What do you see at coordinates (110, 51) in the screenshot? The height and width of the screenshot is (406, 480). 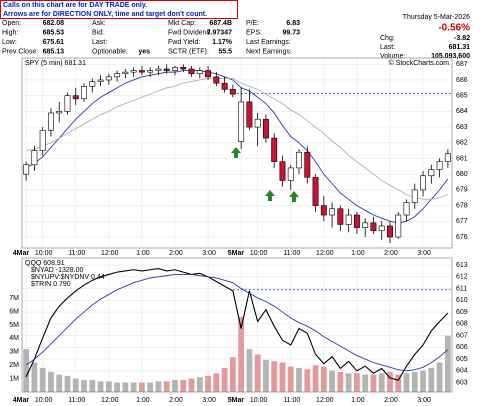 I see `quote-label: Optionable:` at bounding box center [110, 51].